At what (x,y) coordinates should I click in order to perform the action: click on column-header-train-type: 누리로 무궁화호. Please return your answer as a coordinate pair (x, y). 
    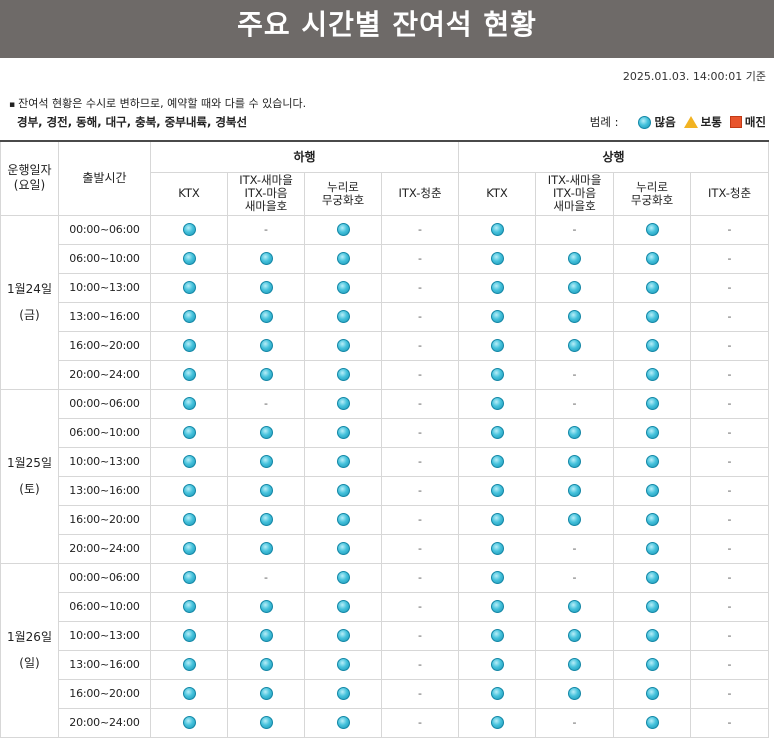
    Looking at the image, I should click on (652, 193).